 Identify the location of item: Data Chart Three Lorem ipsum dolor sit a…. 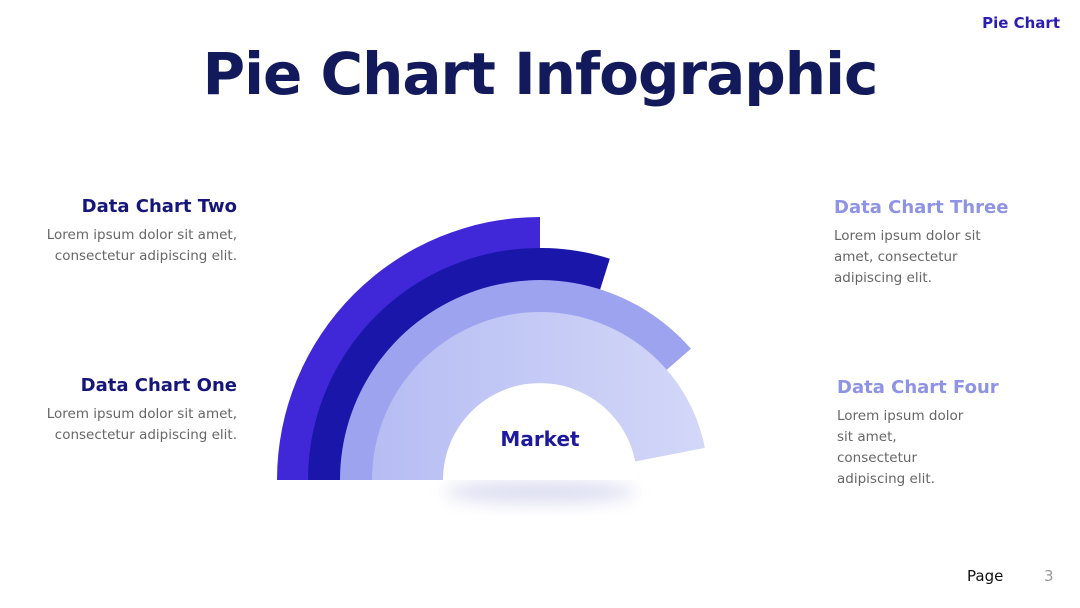
(929, 243).